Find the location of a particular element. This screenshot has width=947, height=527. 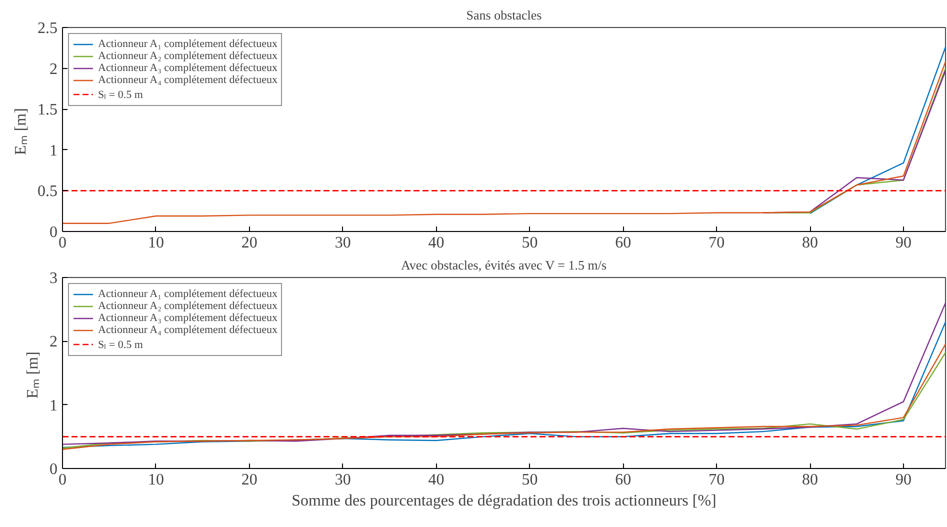

y-tick-label: 3 is located at coordinates (54, 278).